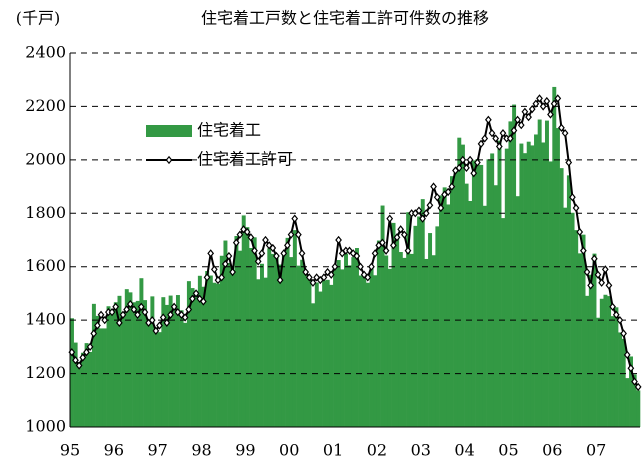 The height and width of the screenshot is (466, 643). Describe the element at coordinates (245, 159) in the screenshot. I see `legend-label: 住宅着工許可` at that location.